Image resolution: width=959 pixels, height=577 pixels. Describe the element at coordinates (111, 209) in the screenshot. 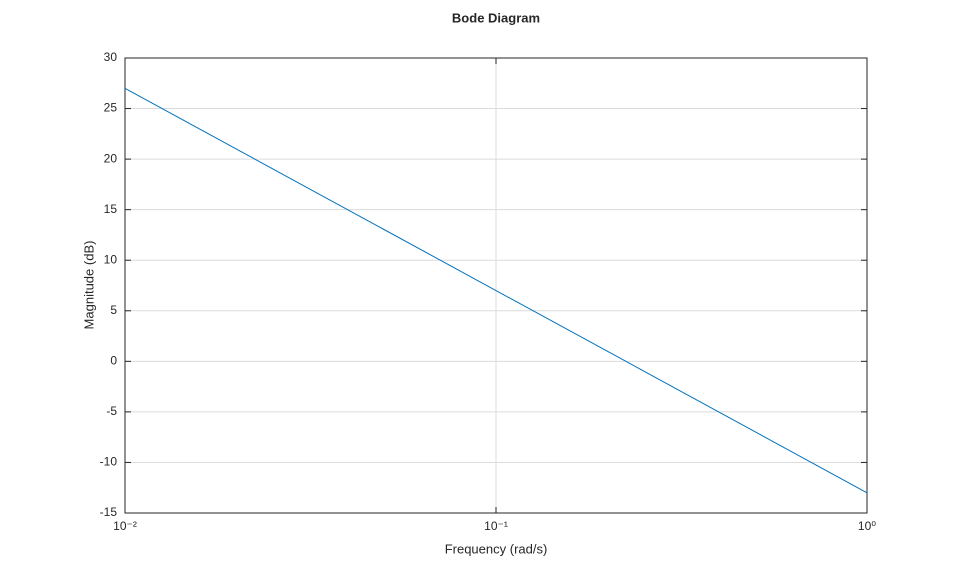

I see `y-tick-label: 15` at that location.